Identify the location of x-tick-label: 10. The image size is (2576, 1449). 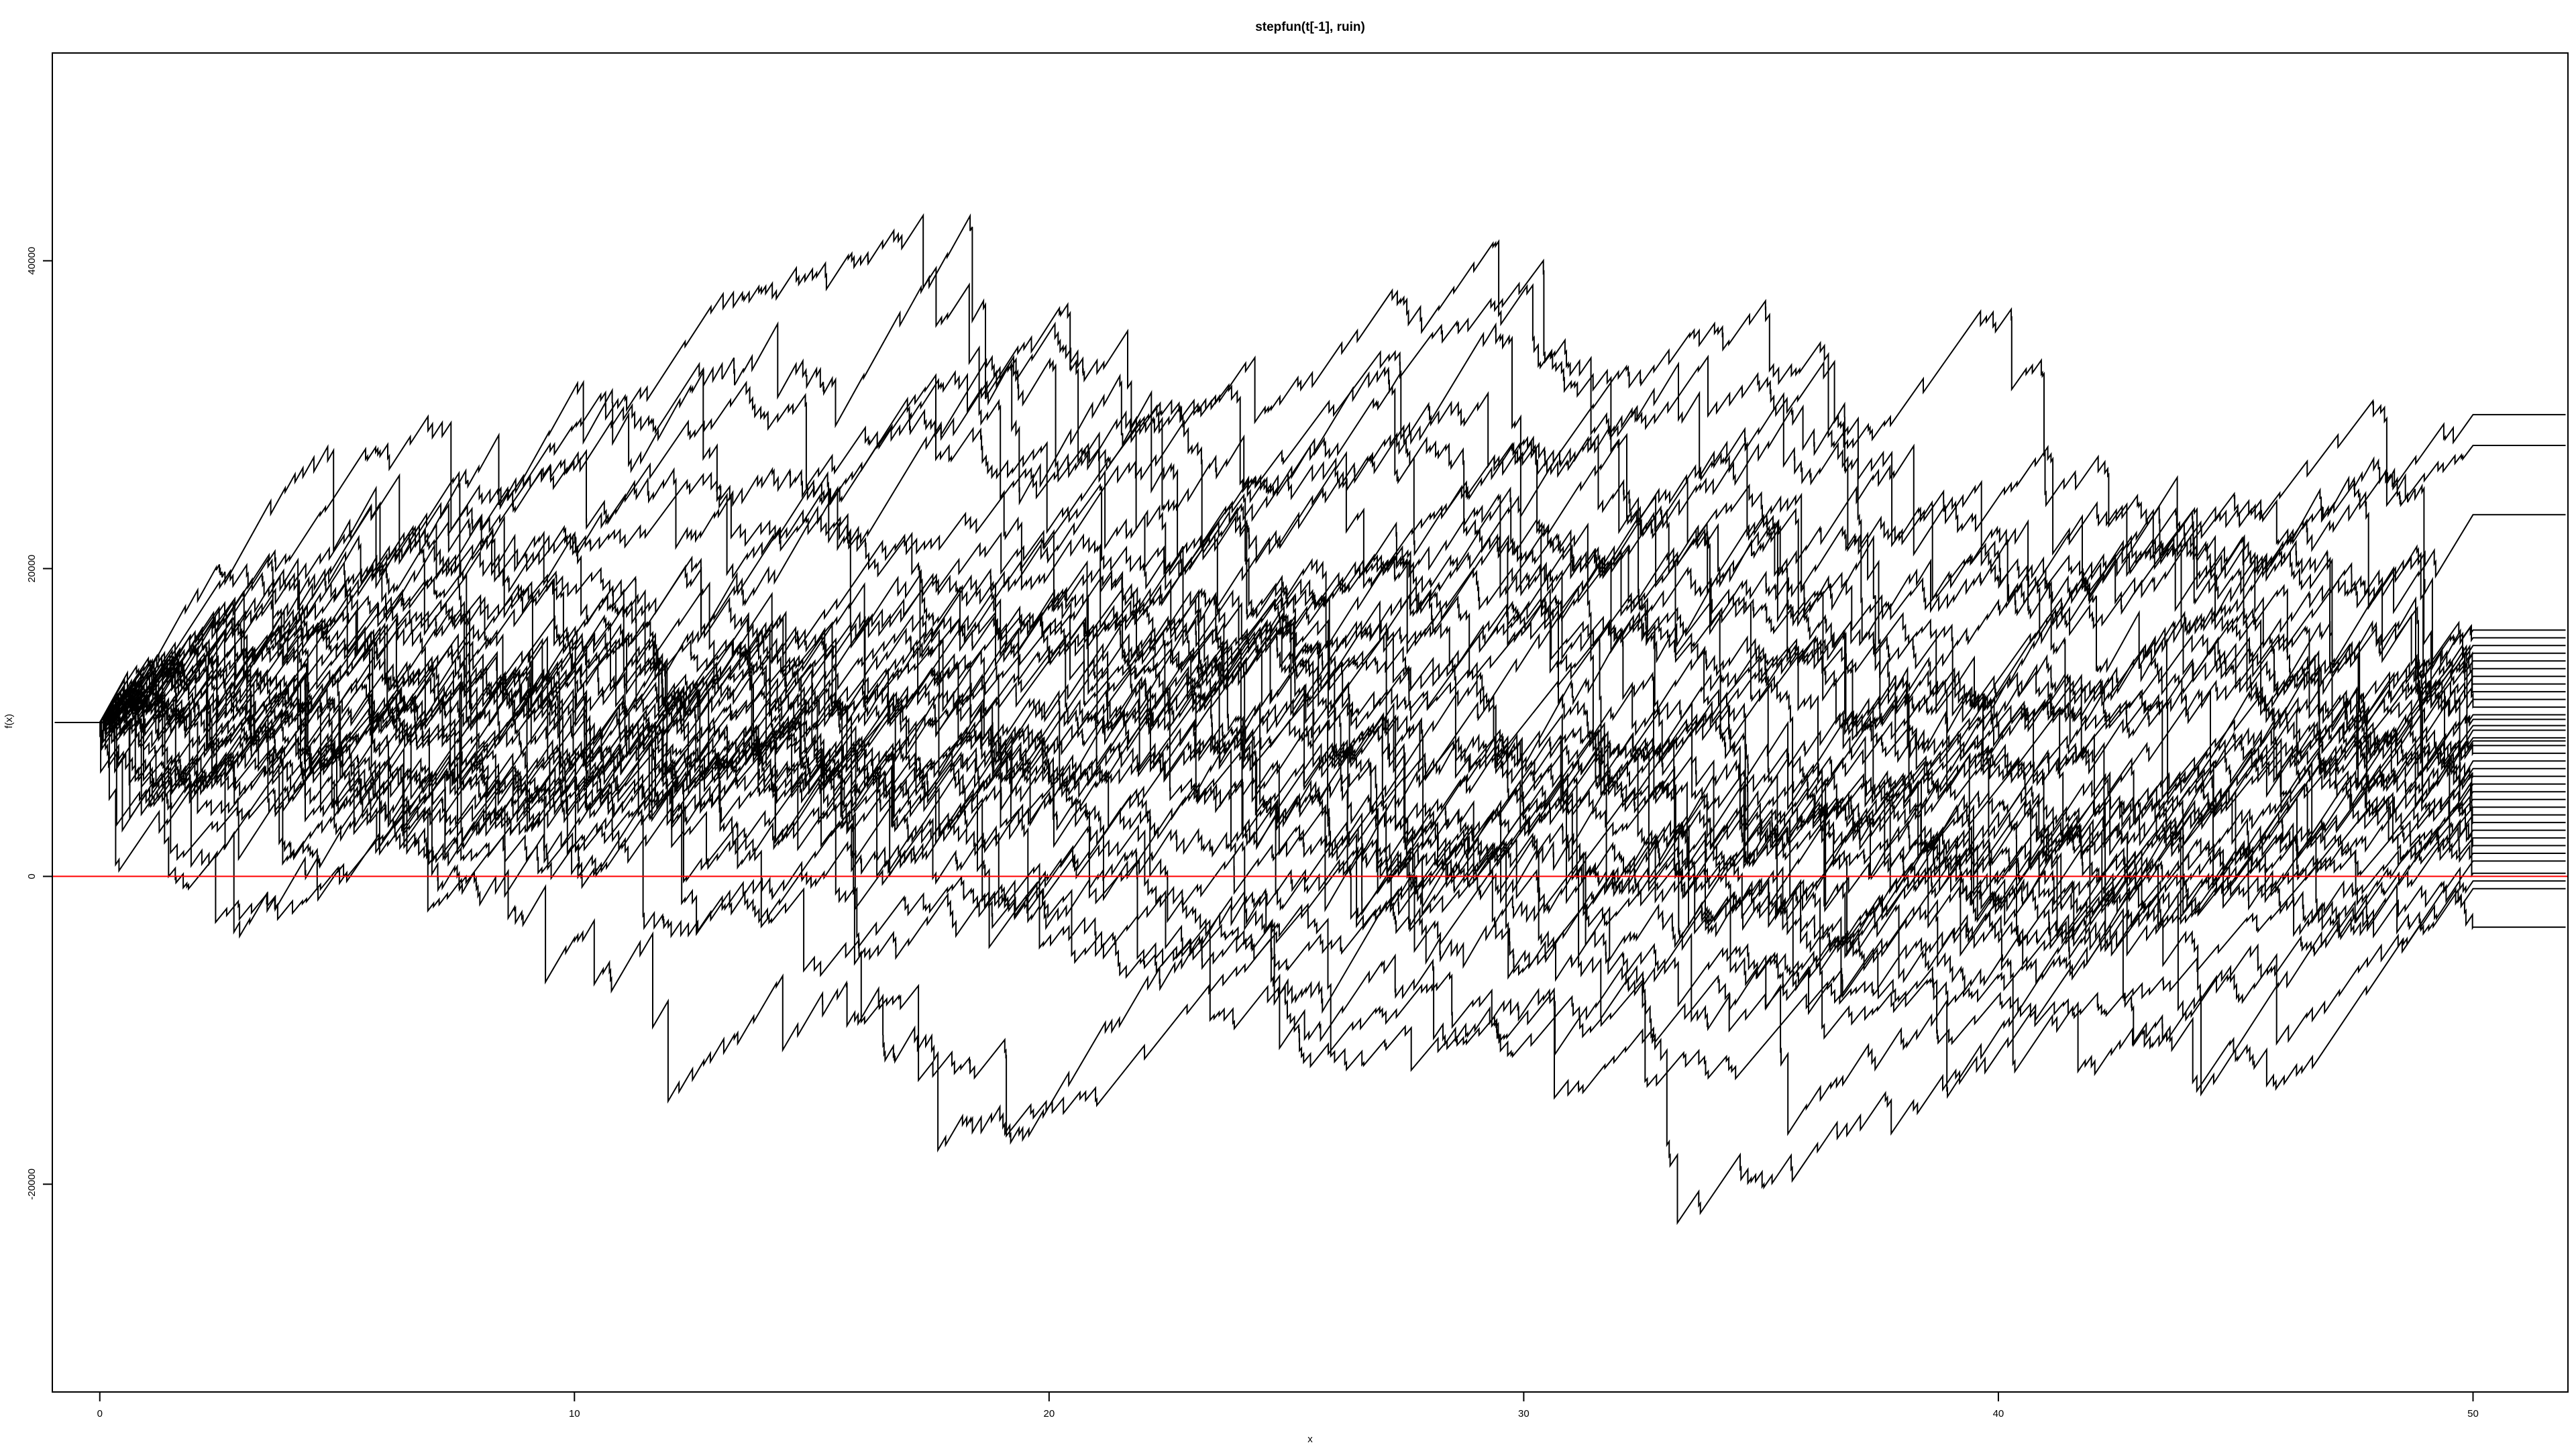
(574, 1413).